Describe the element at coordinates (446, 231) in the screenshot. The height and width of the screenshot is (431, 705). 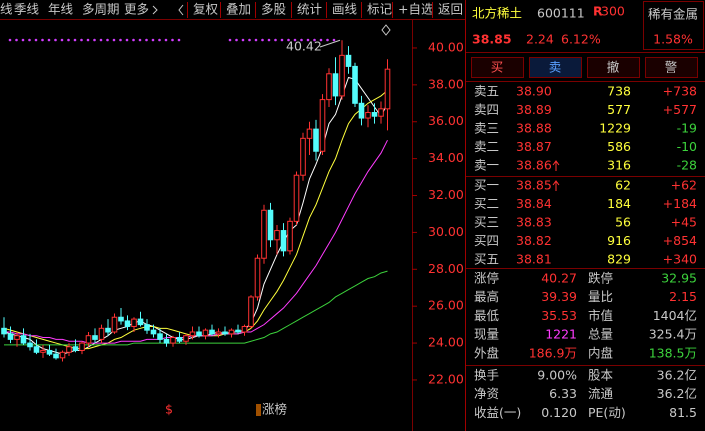
I see `y-tick-label: 30.00` at that location.